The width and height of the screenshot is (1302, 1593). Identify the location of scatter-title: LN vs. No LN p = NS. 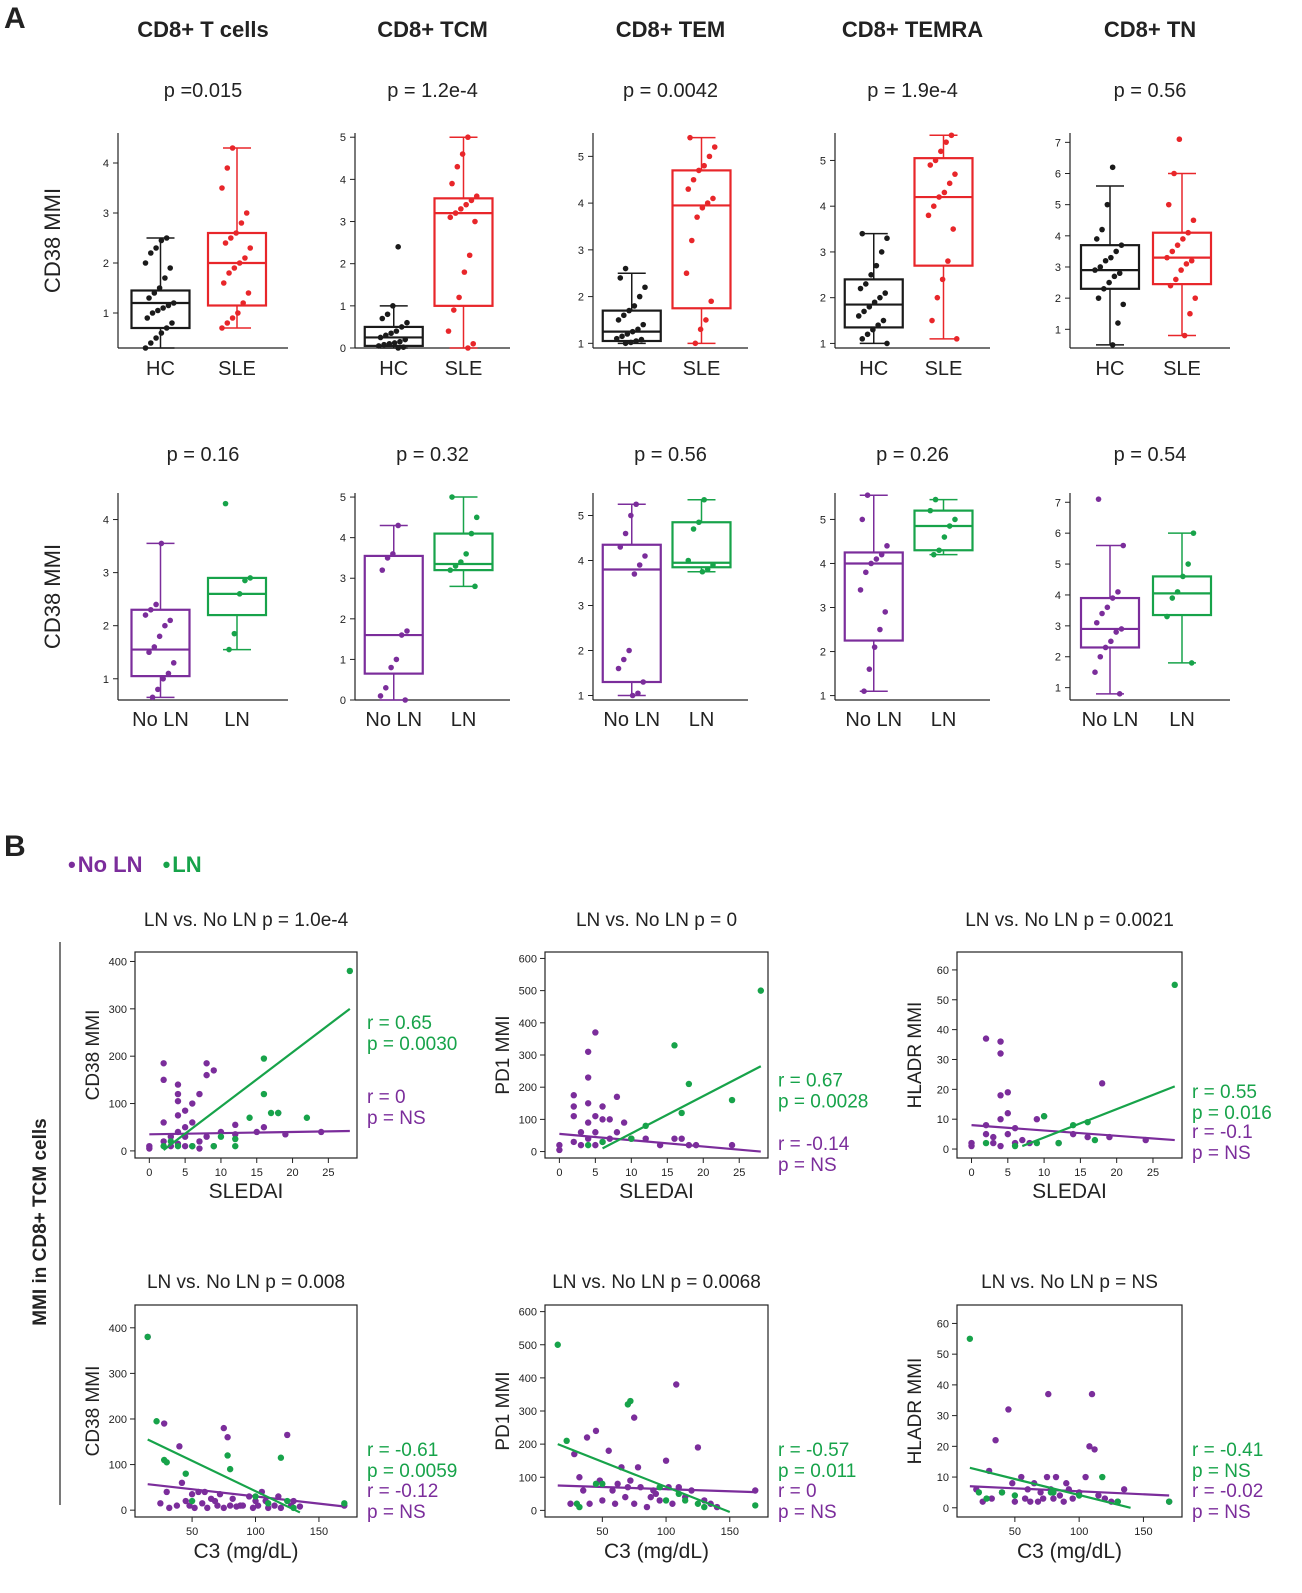
(1069, 1282).